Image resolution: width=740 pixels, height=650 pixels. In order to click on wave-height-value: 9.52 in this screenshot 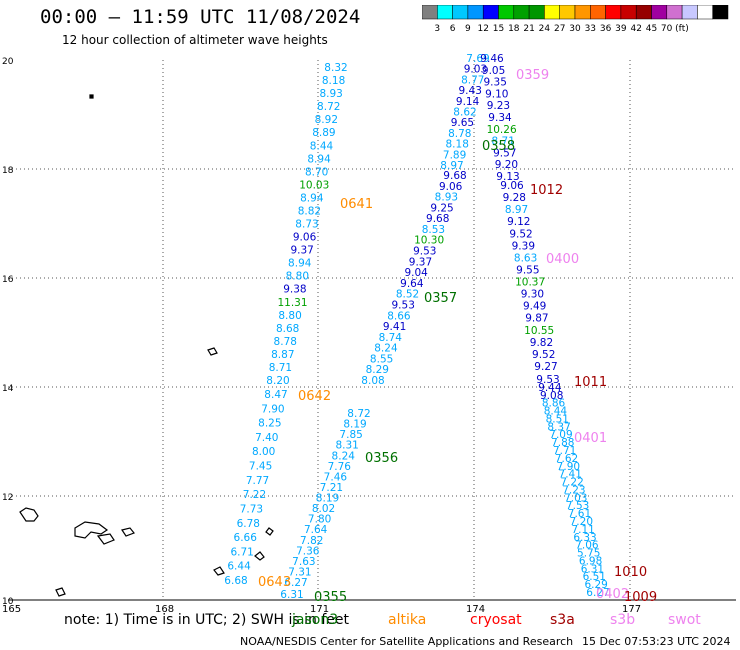, I will do `click(543, 355)`.